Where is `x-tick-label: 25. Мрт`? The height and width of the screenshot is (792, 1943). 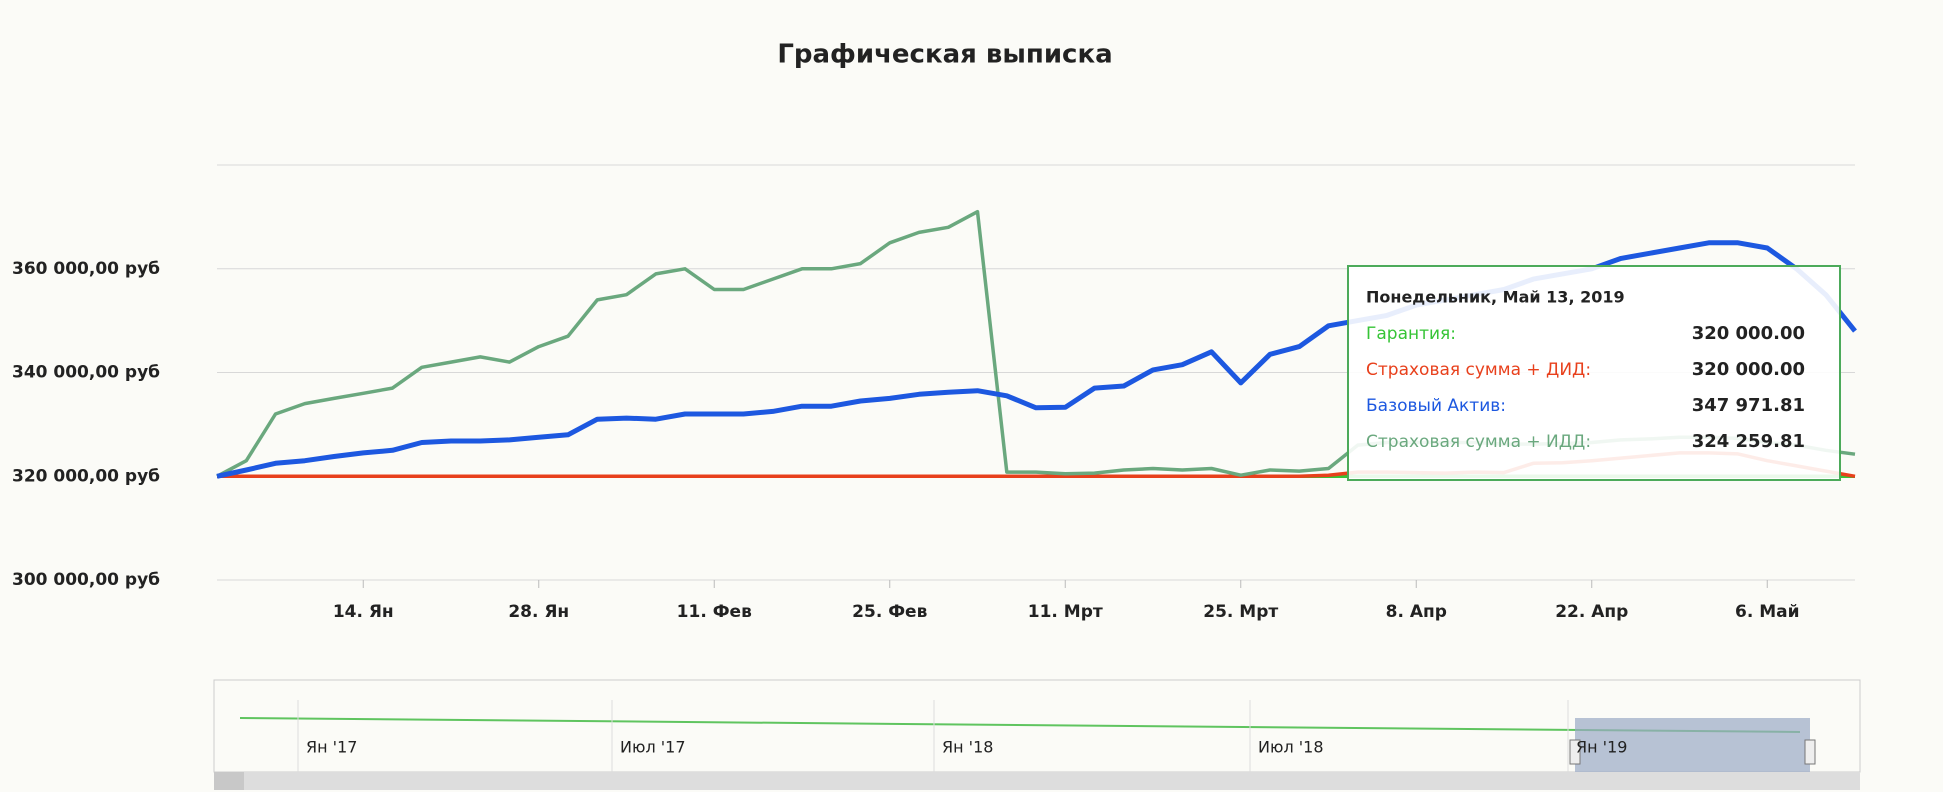
x-tick-label: 25. Мрт is located at coordinates (1240, 612).